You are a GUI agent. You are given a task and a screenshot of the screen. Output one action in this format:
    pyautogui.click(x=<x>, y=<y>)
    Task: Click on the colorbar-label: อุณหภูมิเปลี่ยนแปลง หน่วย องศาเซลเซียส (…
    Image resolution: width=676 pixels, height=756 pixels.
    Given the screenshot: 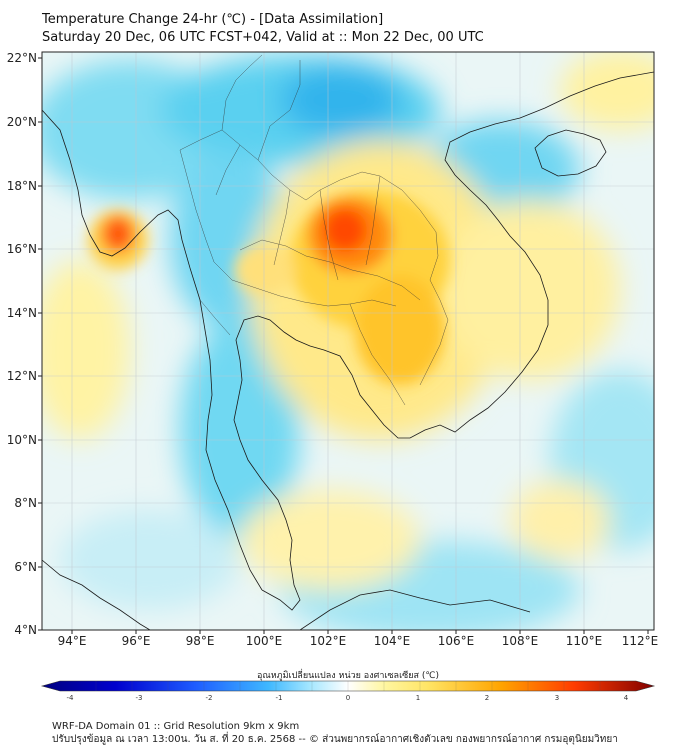 What is the action you would take?
    pyautogui.click(x=348, y=674)
    